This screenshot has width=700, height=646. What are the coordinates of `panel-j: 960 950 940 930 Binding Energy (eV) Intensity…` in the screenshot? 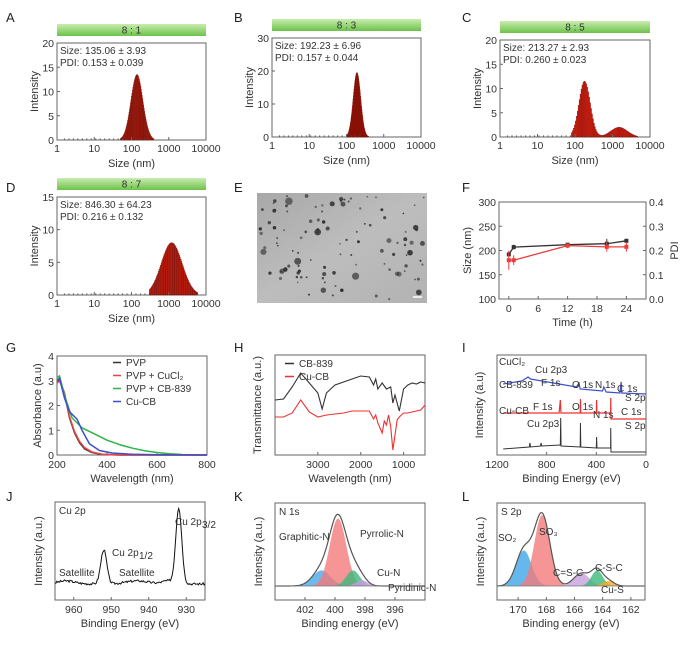 It's located at (124, 565).